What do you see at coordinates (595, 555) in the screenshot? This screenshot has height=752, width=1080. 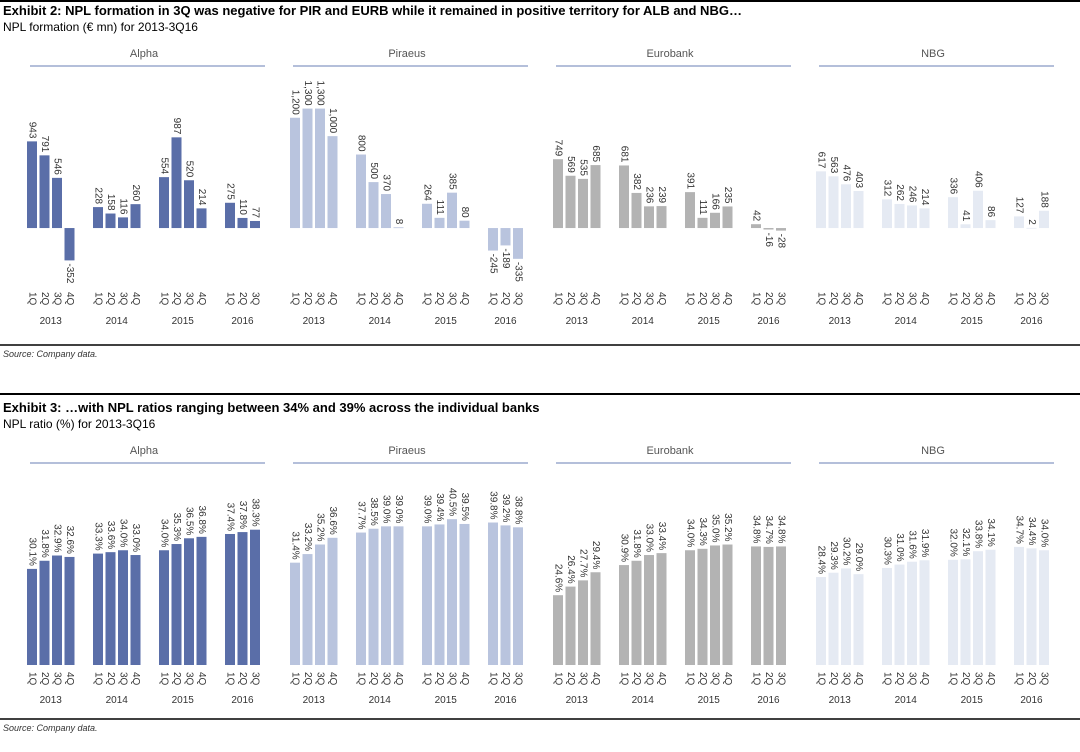 I see `data-label: 29.4%` at bounding box center [595, 555].